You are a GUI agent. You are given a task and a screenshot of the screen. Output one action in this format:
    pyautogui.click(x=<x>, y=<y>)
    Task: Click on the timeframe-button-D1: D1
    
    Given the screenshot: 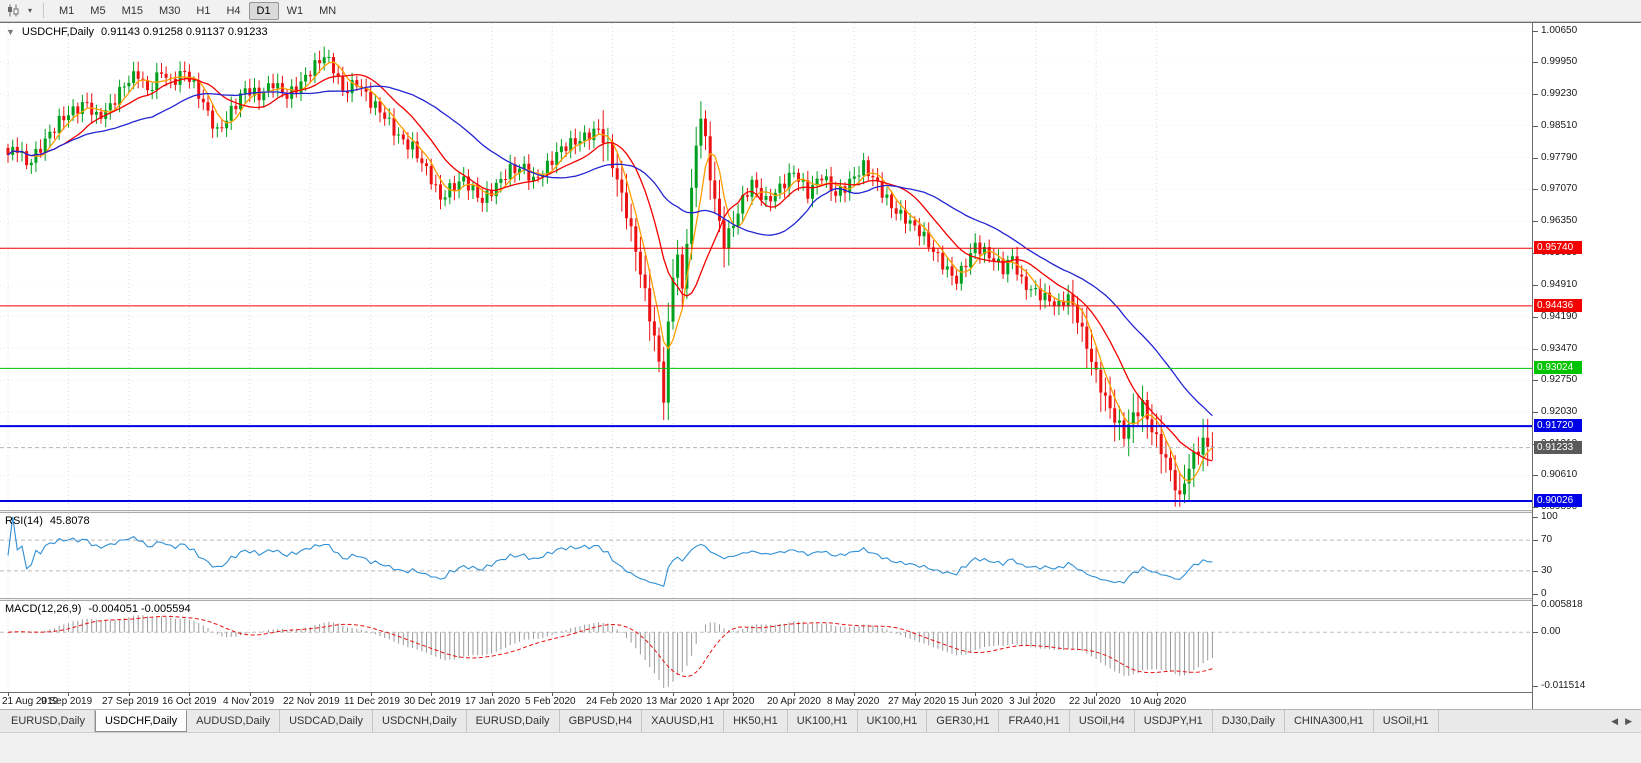 What is the action you would take?
    pyautogui.click(x=263, y=10)
    